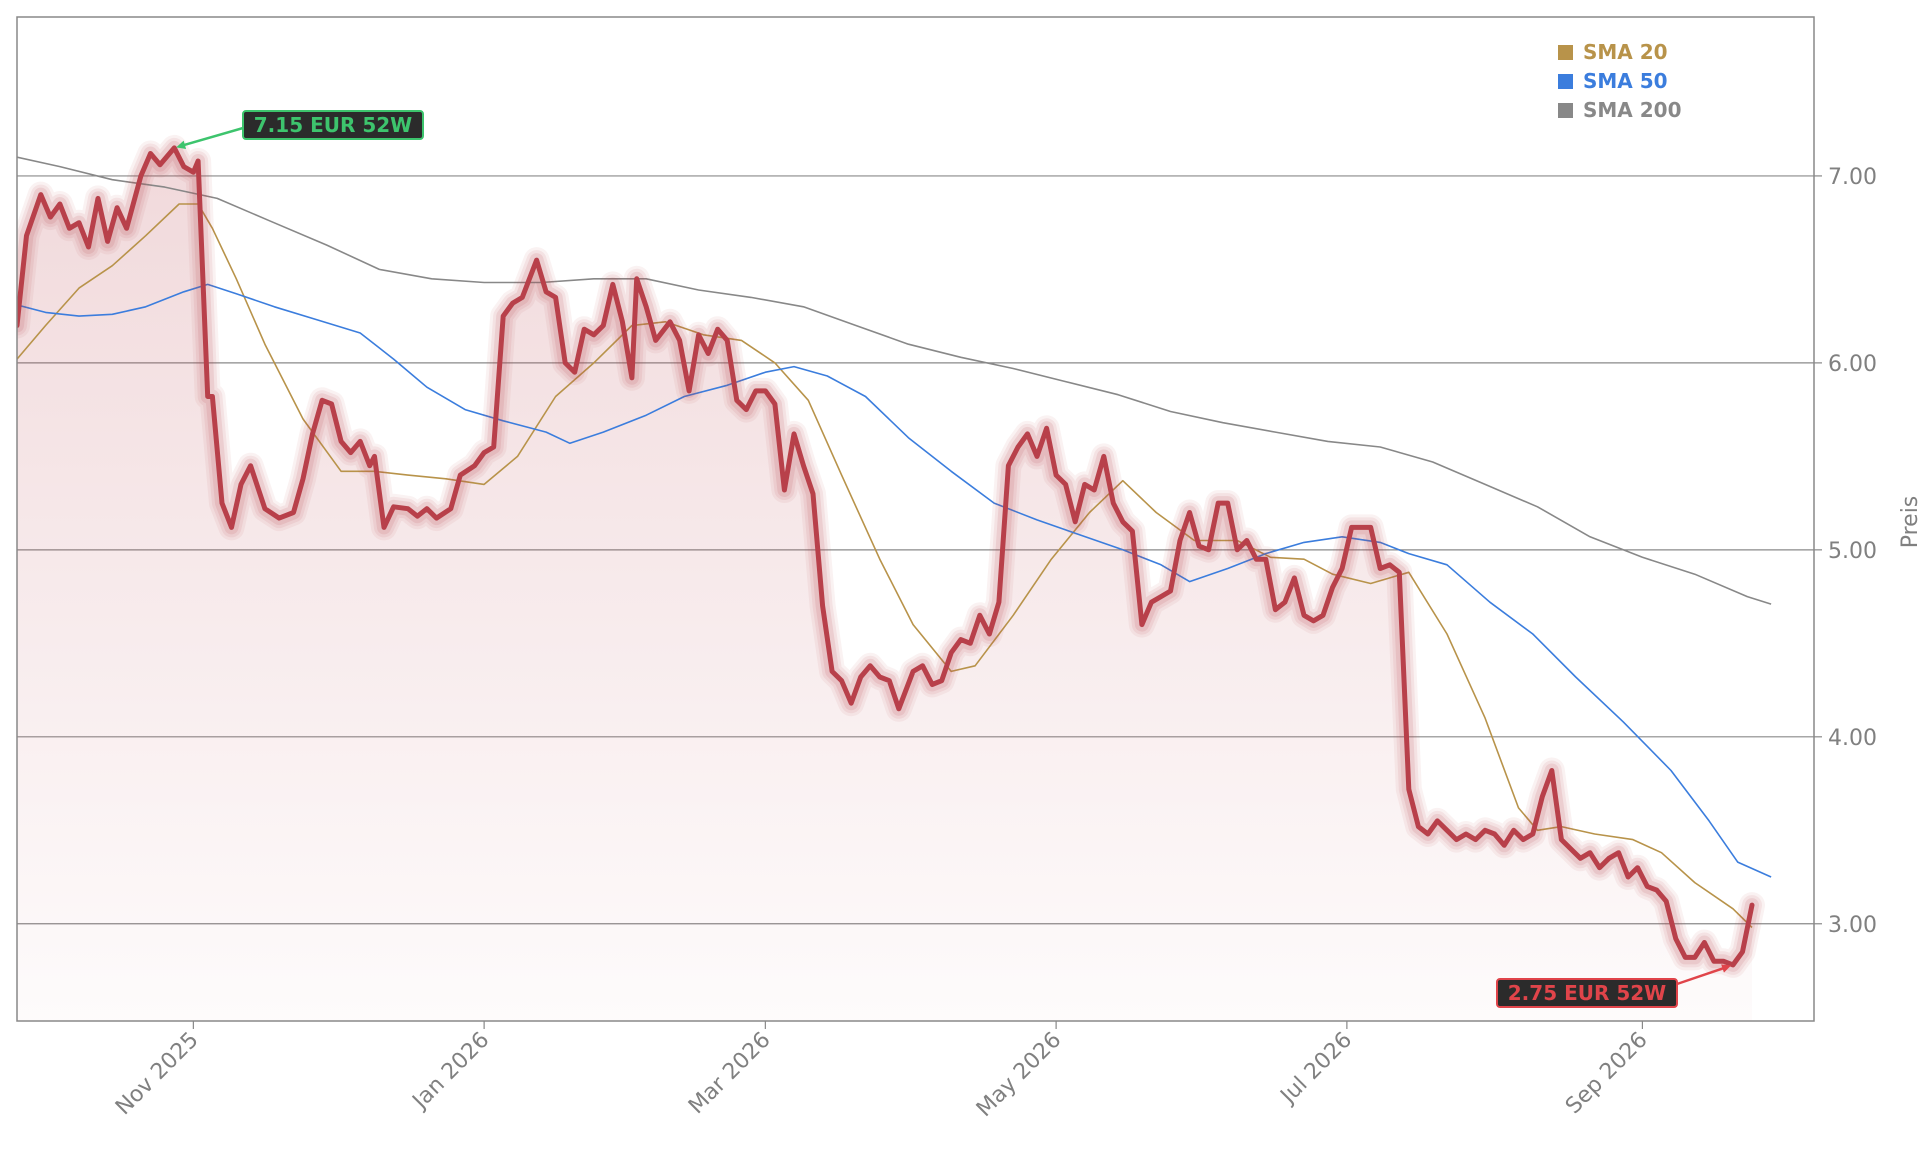 The height and width of the screenshot is (1153, 1929). Describe the element at coordinates (451, 1072) in the screenshot. I see `x-tick-label: Jan 2026` at that location.